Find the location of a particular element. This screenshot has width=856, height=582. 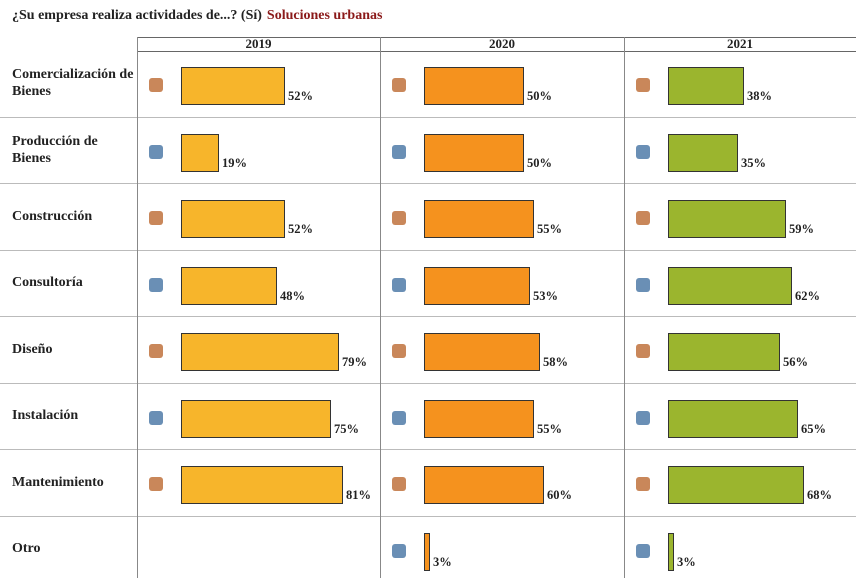

value-label: 48% is located at coordinates (292, 296).